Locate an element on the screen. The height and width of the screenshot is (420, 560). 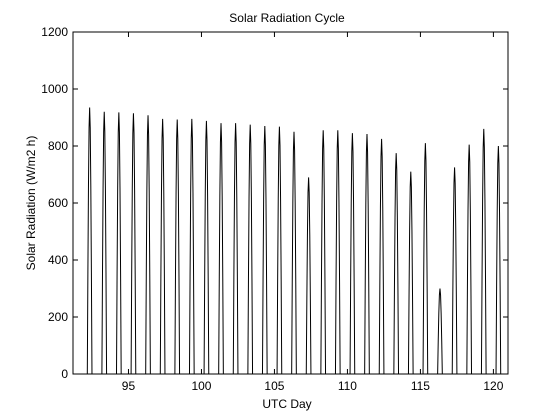
y-tick-label: 600 is located at coordinates (58, 203).